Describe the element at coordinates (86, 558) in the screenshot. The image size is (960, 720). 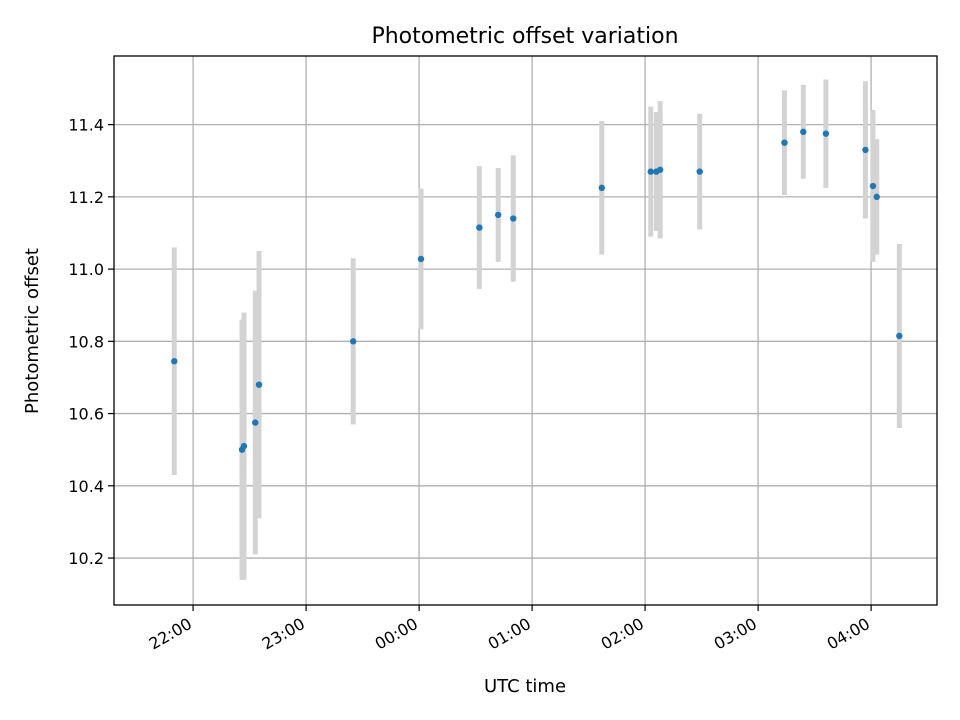
I see `y-tick-label: 10.2` at that location.